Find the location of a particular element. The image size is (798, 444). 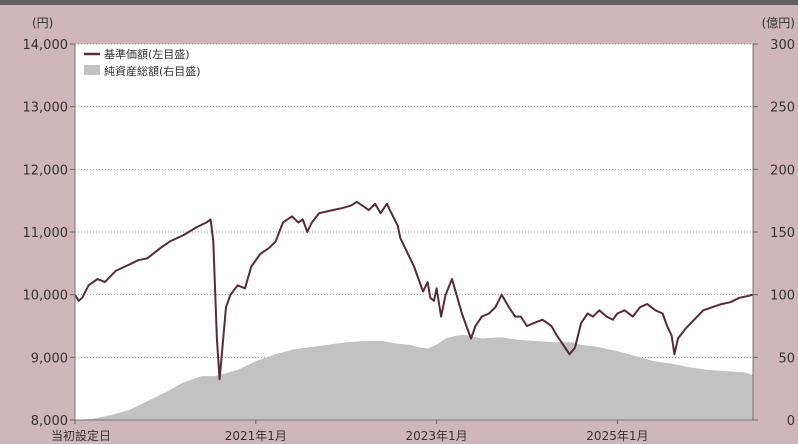

top-bar is located at coordinates (399, 2).